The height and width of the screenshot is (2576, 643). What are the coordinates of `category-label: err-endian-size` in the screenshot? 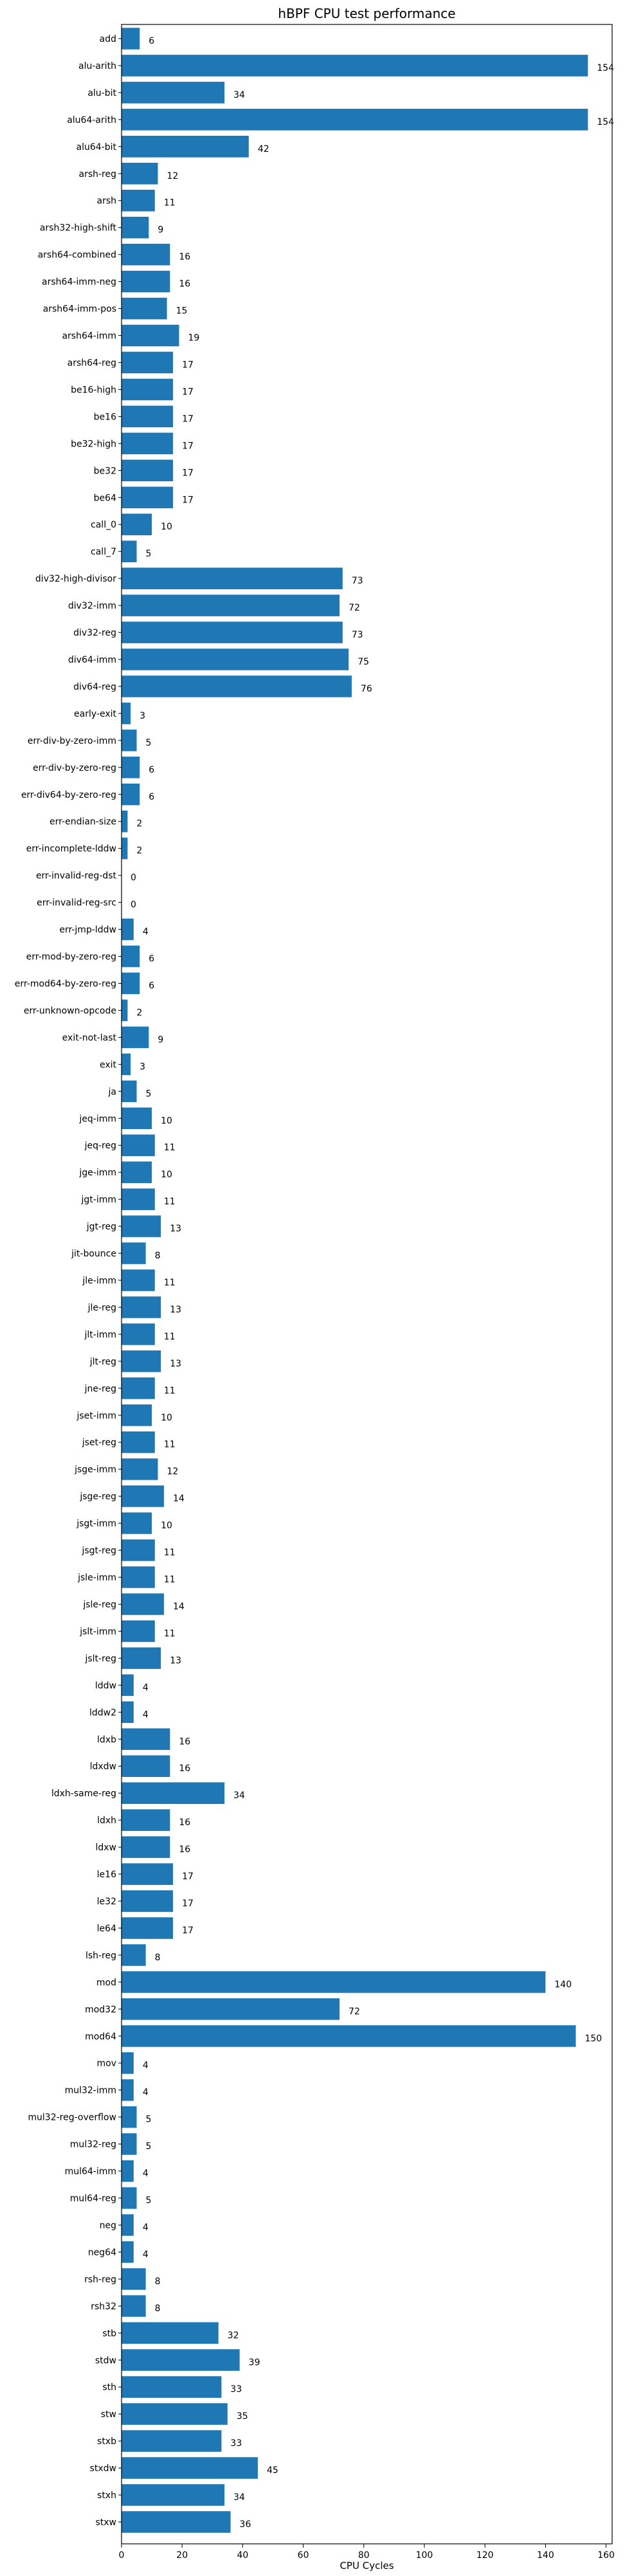 It's located at (83, 822).